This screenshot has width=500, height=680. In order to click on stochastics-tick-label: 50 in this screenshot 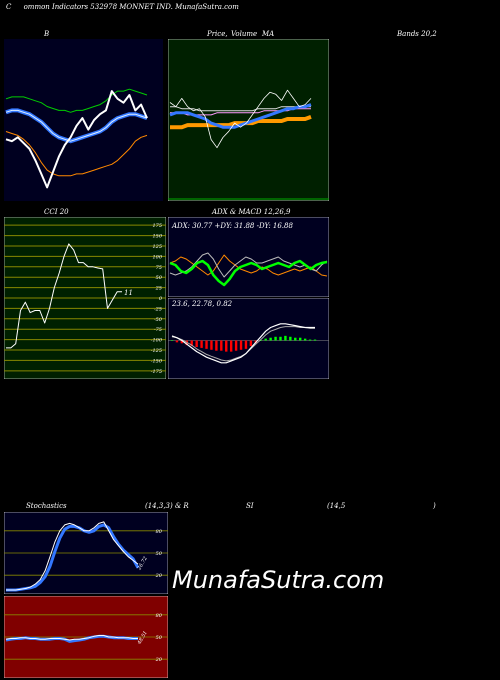, I will do `click(159, 554)`.